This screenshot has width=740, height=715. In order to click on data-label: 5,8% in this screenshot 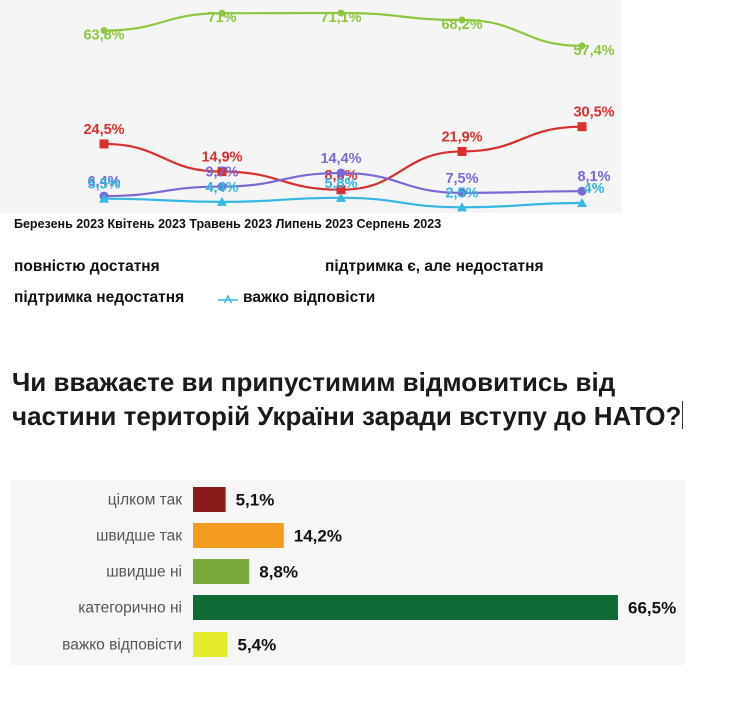, I will do `click(340, 184)`.